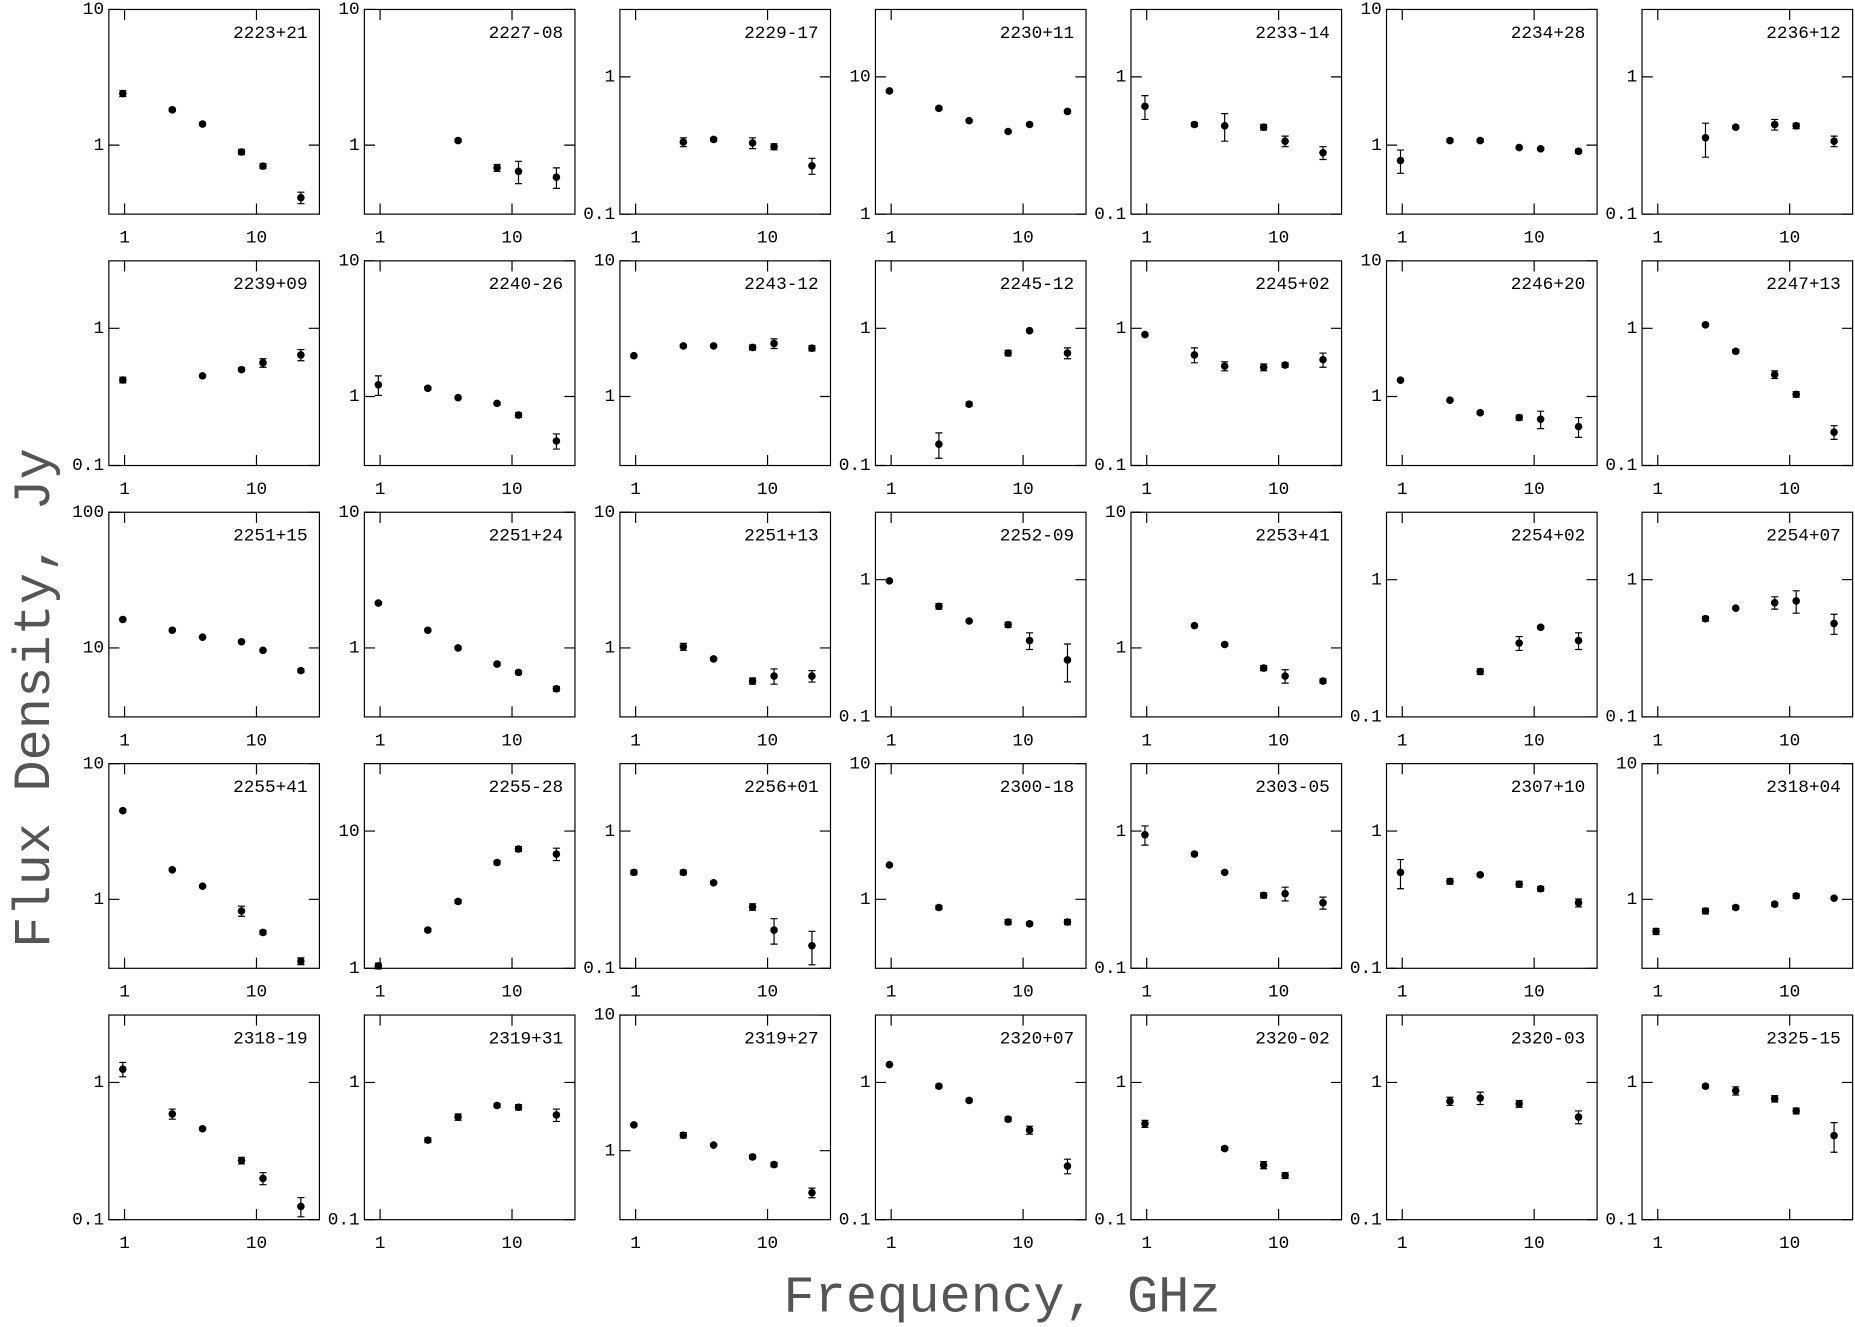  Describe the element at coordinates (35, 698) in the screenshot. I see `y-axis-title: Flux Density, Jy` at that location.